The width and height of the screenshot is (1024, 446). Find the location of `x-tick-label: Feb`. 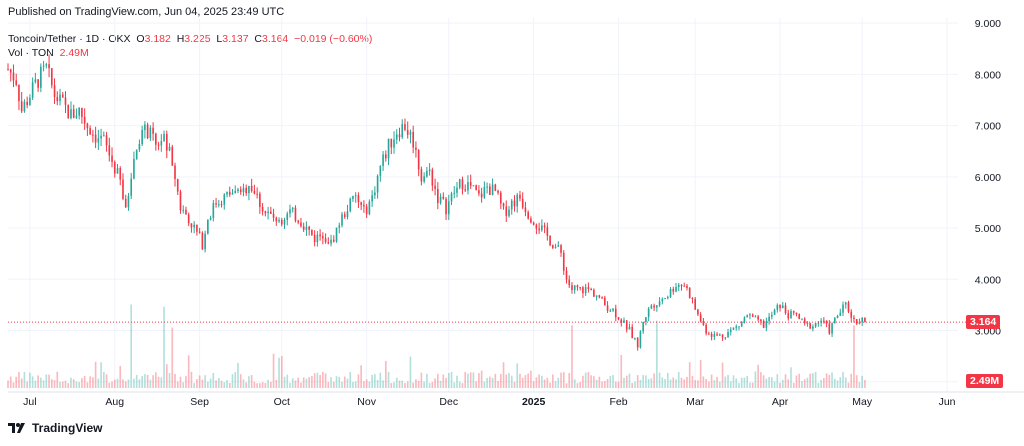

x-tick-label: Feb is located at coordinates (618, 402).